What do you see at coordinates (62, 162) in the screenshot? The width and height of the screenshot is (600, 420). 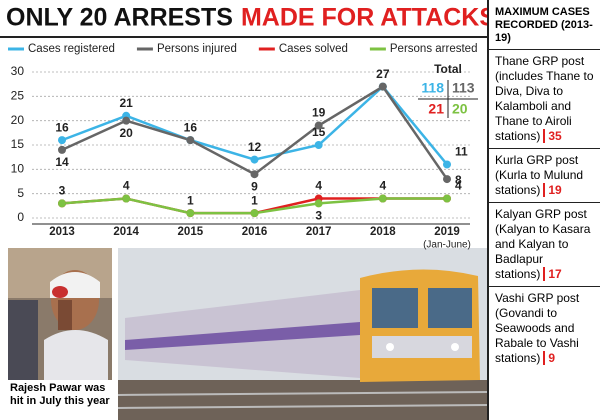 I see `data-label: 14` at bounding box center [62, 162].